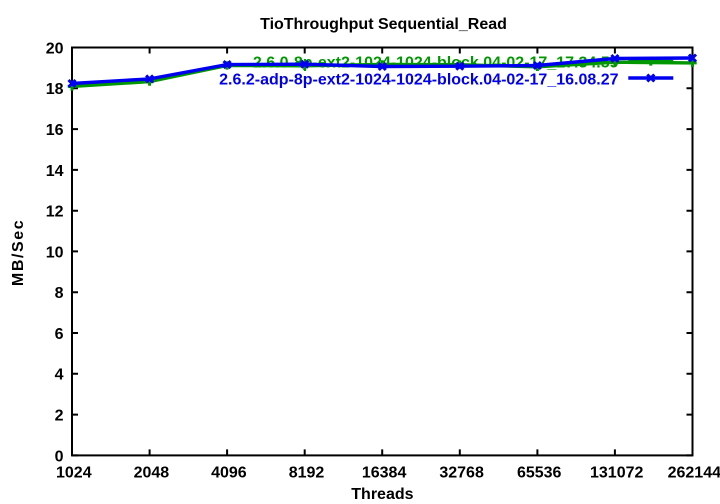 The image size is (720, 504). What do you see at coordinates (59, 416) in the screenshot?
I see `svg-text: 2` at bounding box center [59, 416].